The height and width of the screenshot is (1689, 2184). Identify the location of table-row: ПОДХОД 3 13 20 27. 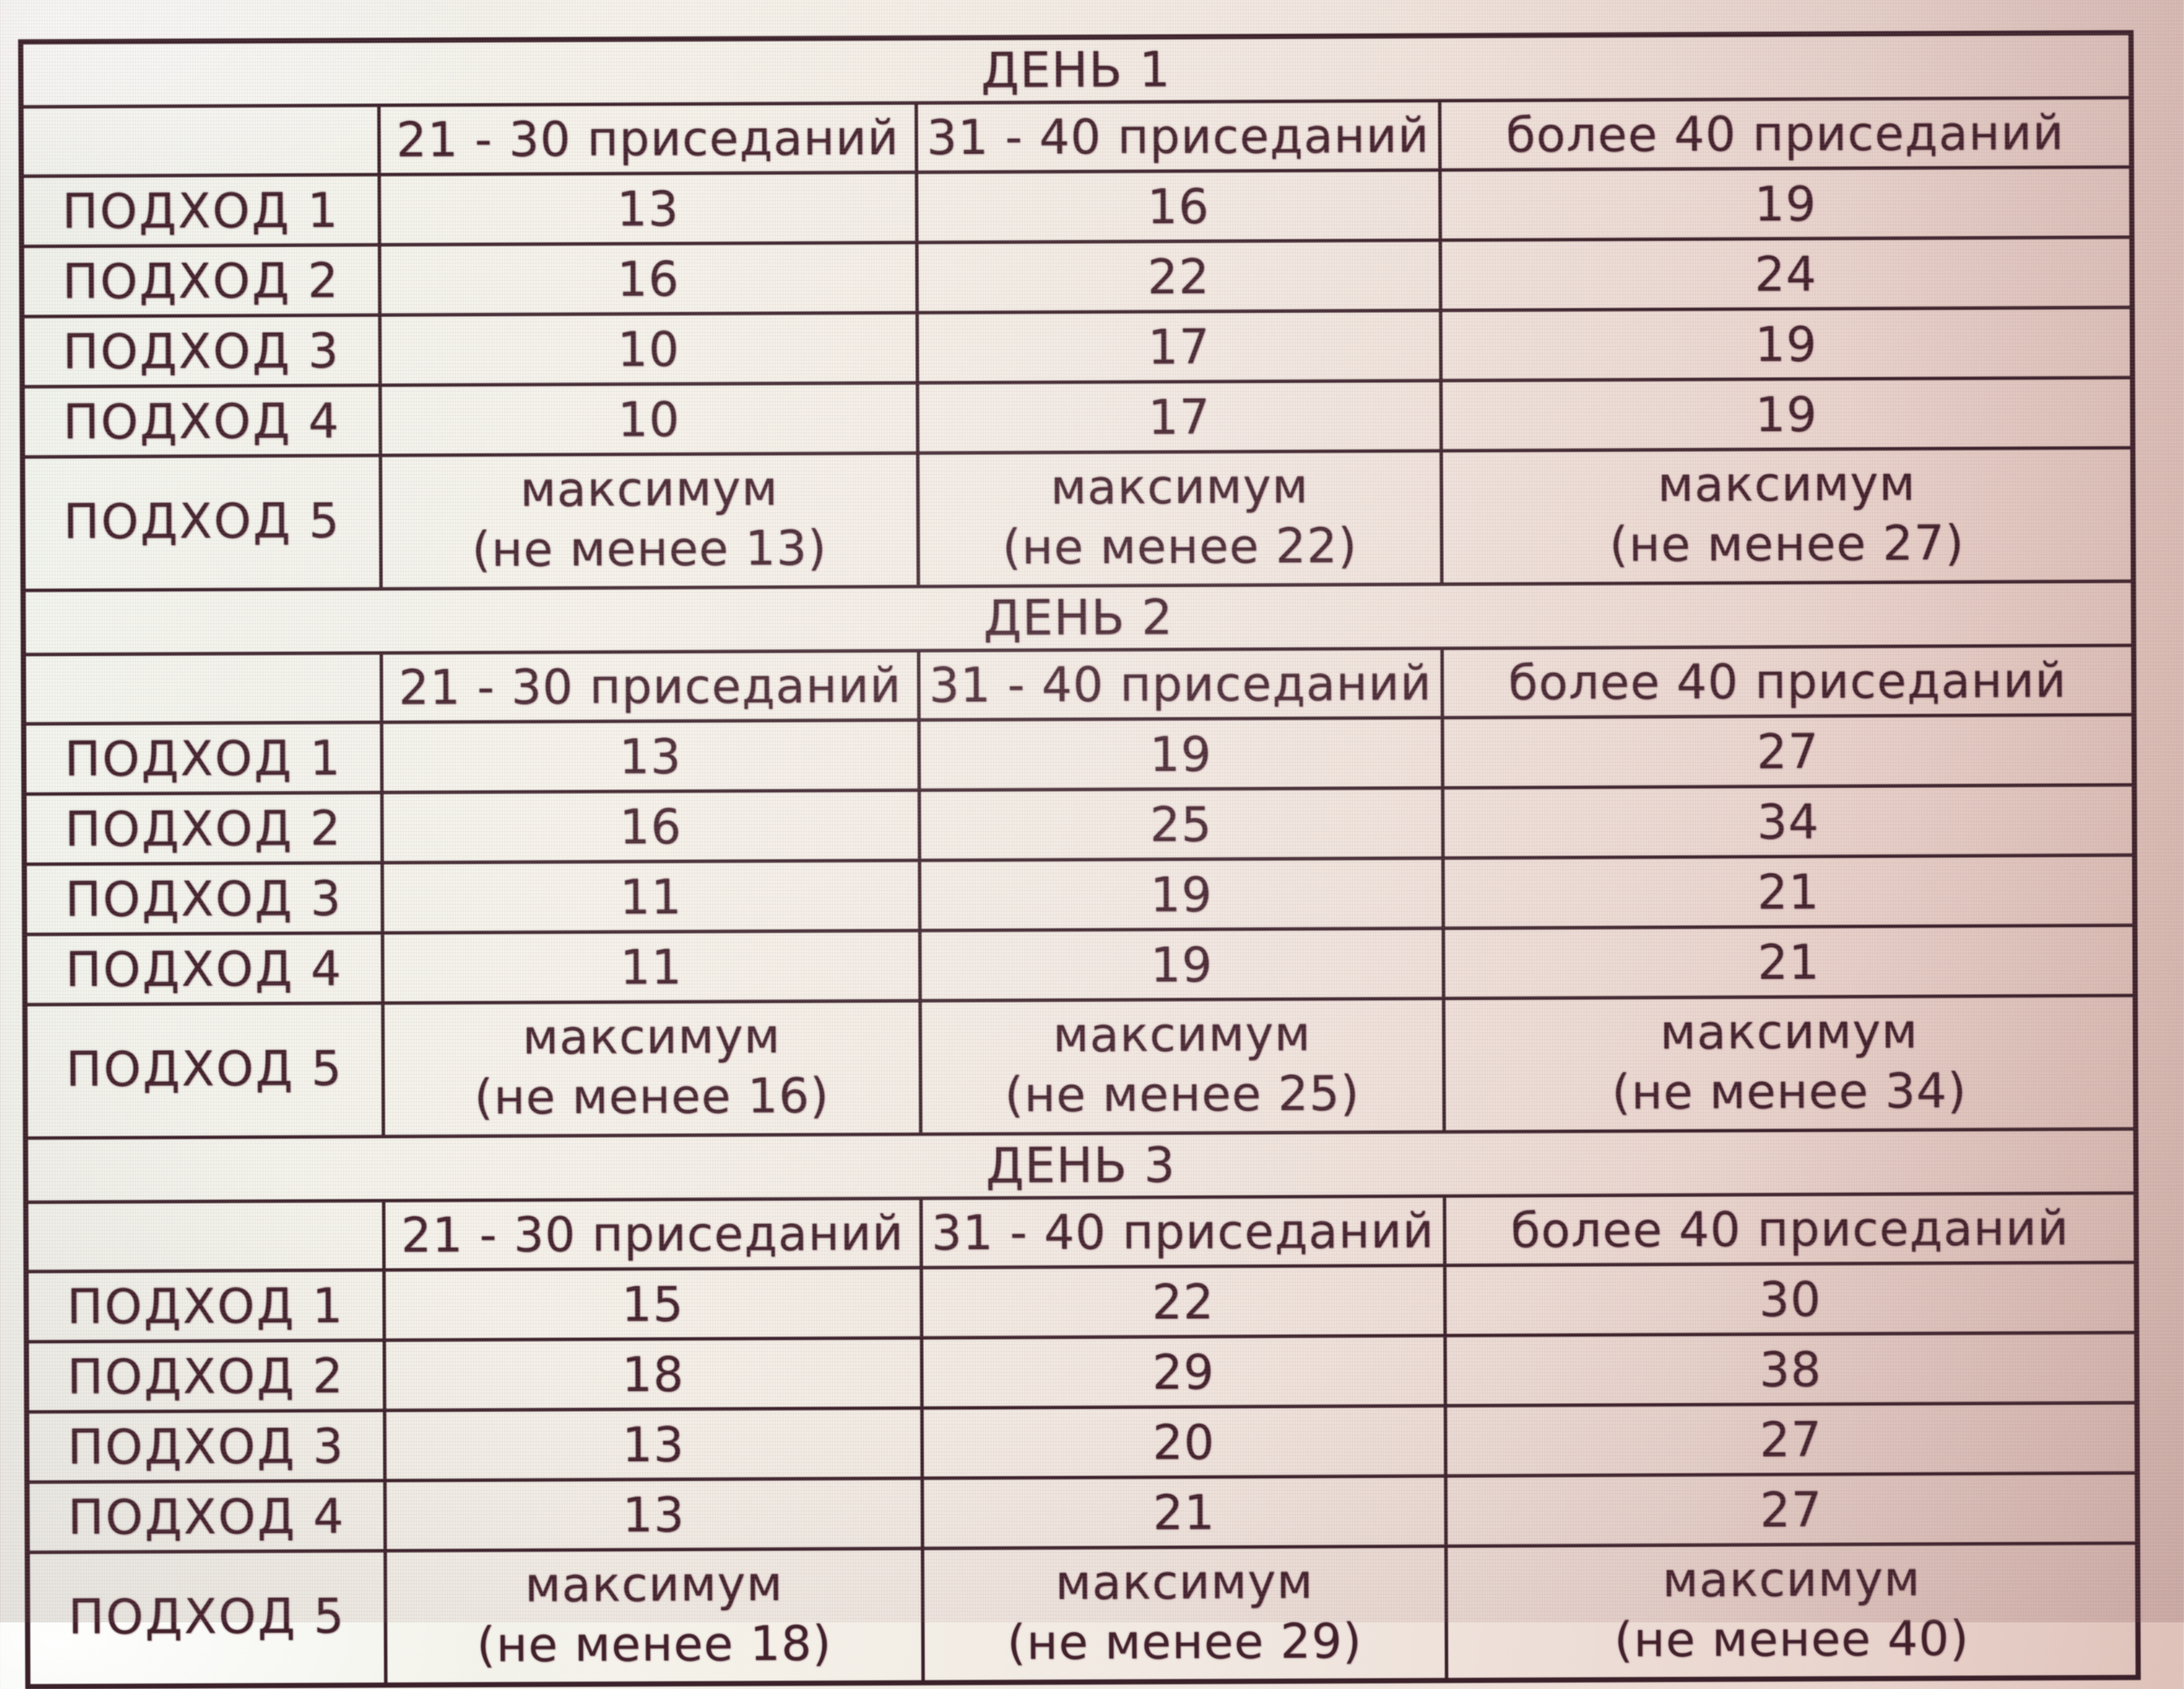
(1082, 1442).